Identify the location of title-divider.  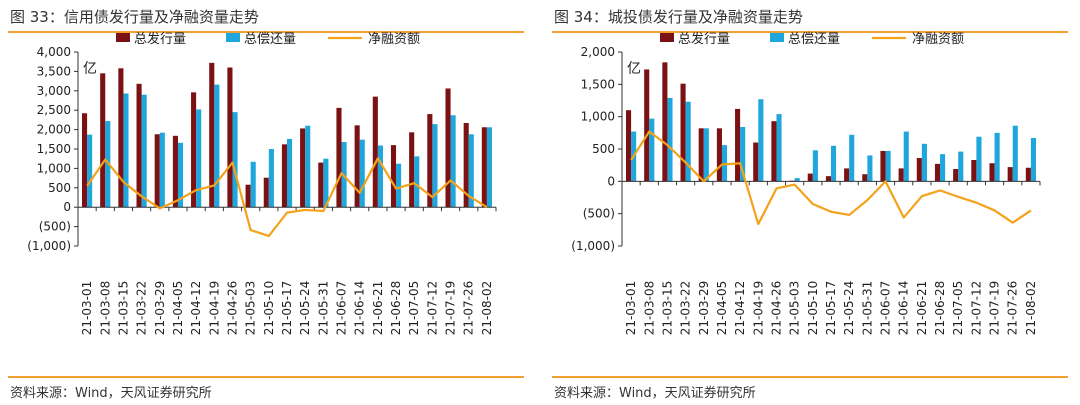
(810, 32).